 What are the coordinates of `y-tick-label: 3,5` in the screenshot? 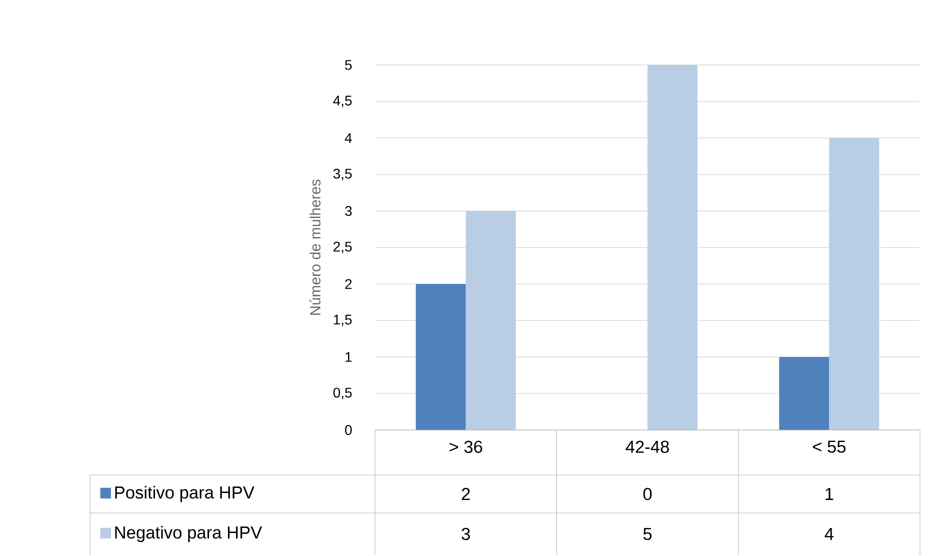 It's located at (342, 174).